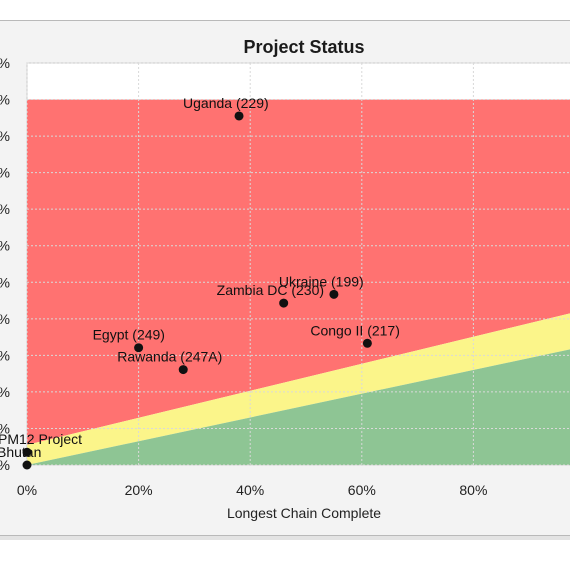 Image resolution: width=570 pixels, height=570 pixels. I want to click on data-point-label: Zambia DC (230), so click(270, 290).